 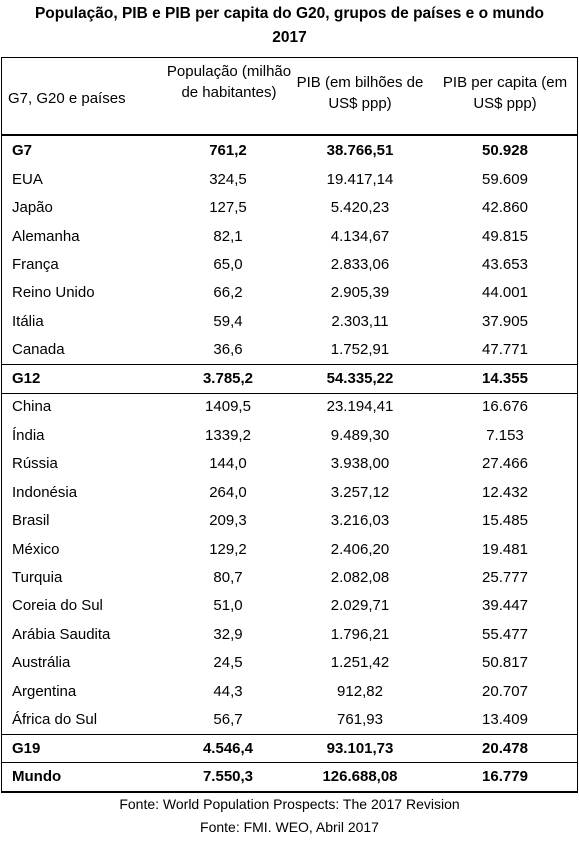 I want to click on row-label: Arábia Saudita, so click(x=61, y=634).